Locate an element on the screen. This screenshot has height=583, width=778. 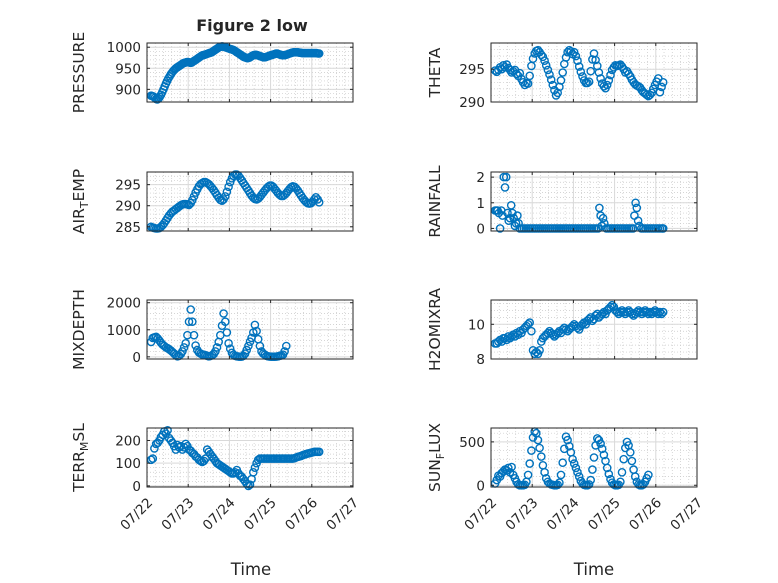
subplot-rainfall: 0 1 2 RAINFALL is located at coordinates (562, 201).